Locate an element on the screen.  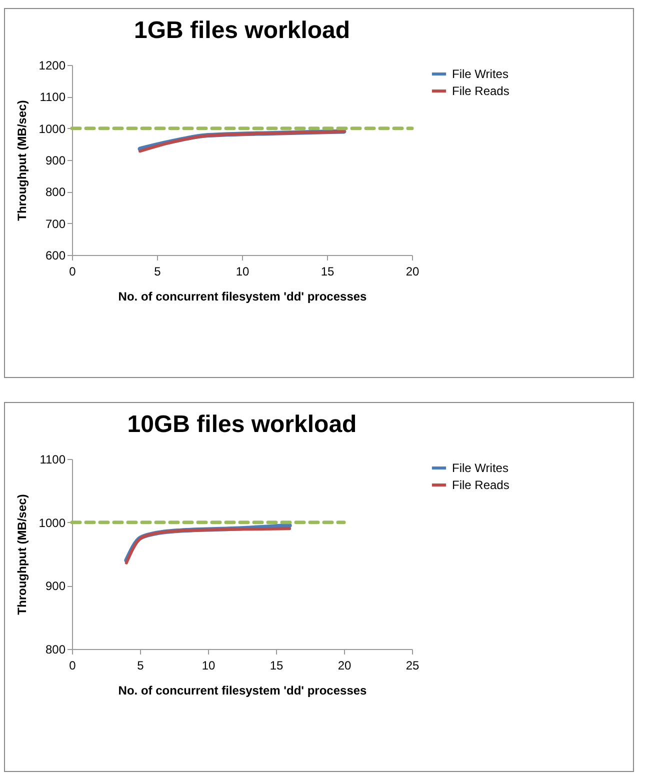
chart-title: 10GB files workload is located at coordinates (242, 424).